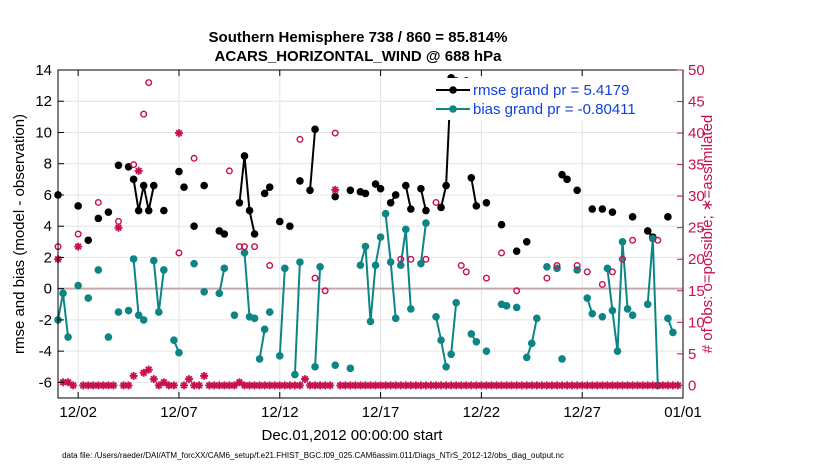 The image size is (830, 470). Describe the element at coordinates (696, 196) in the screenshot. I see `y-right-tick-label-6: 30` at that location.